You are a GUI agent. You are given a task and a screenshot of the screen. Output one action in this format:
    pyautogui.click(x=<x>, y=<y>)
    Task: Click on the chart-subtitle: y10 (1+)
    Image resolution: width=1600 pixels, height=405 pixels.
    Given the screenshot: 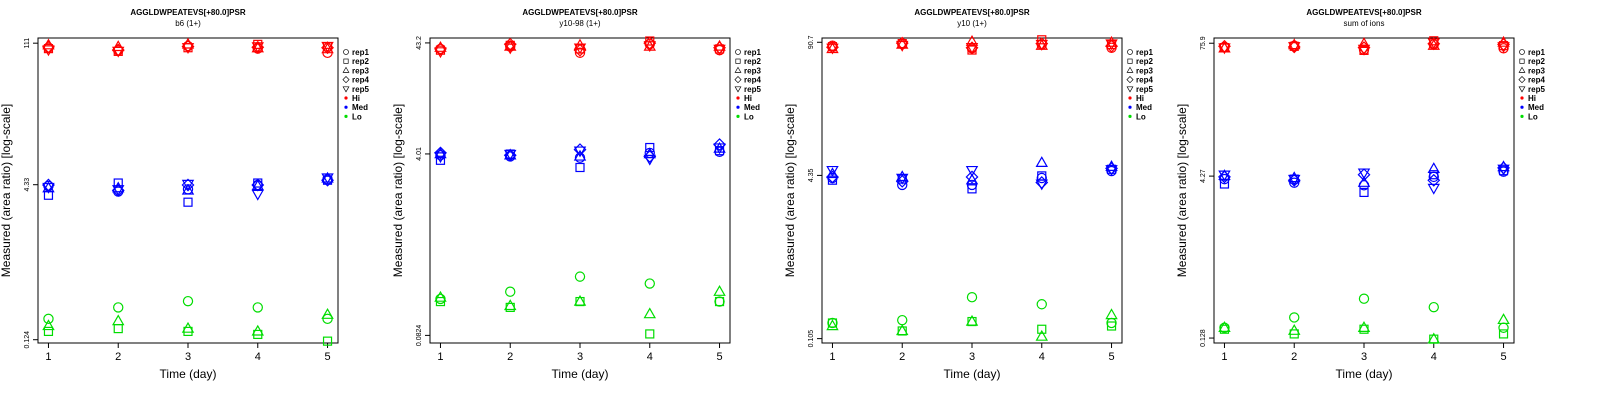 What is the action you would take?
    pyautogui.click(x=972, y=23)
    